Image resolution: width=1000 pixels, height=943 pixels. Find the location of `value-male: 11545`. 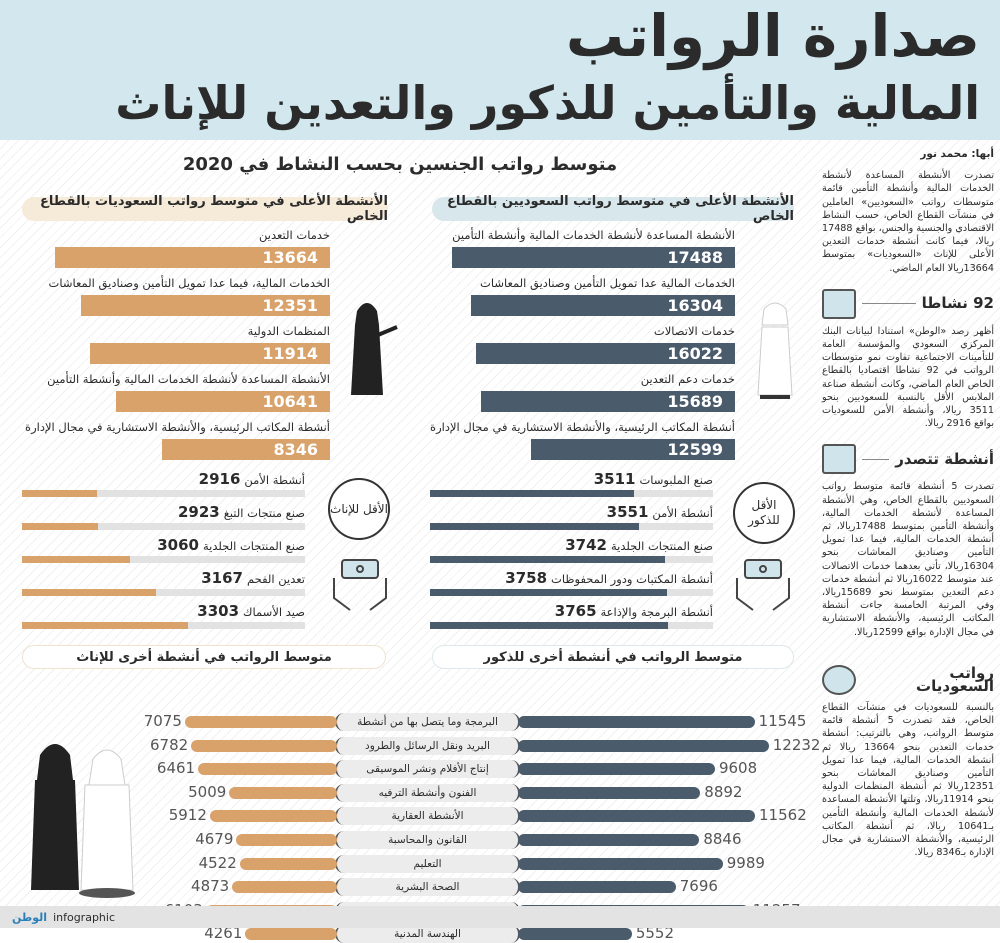

value-male: 11545 is located at coordinates (782, 721).